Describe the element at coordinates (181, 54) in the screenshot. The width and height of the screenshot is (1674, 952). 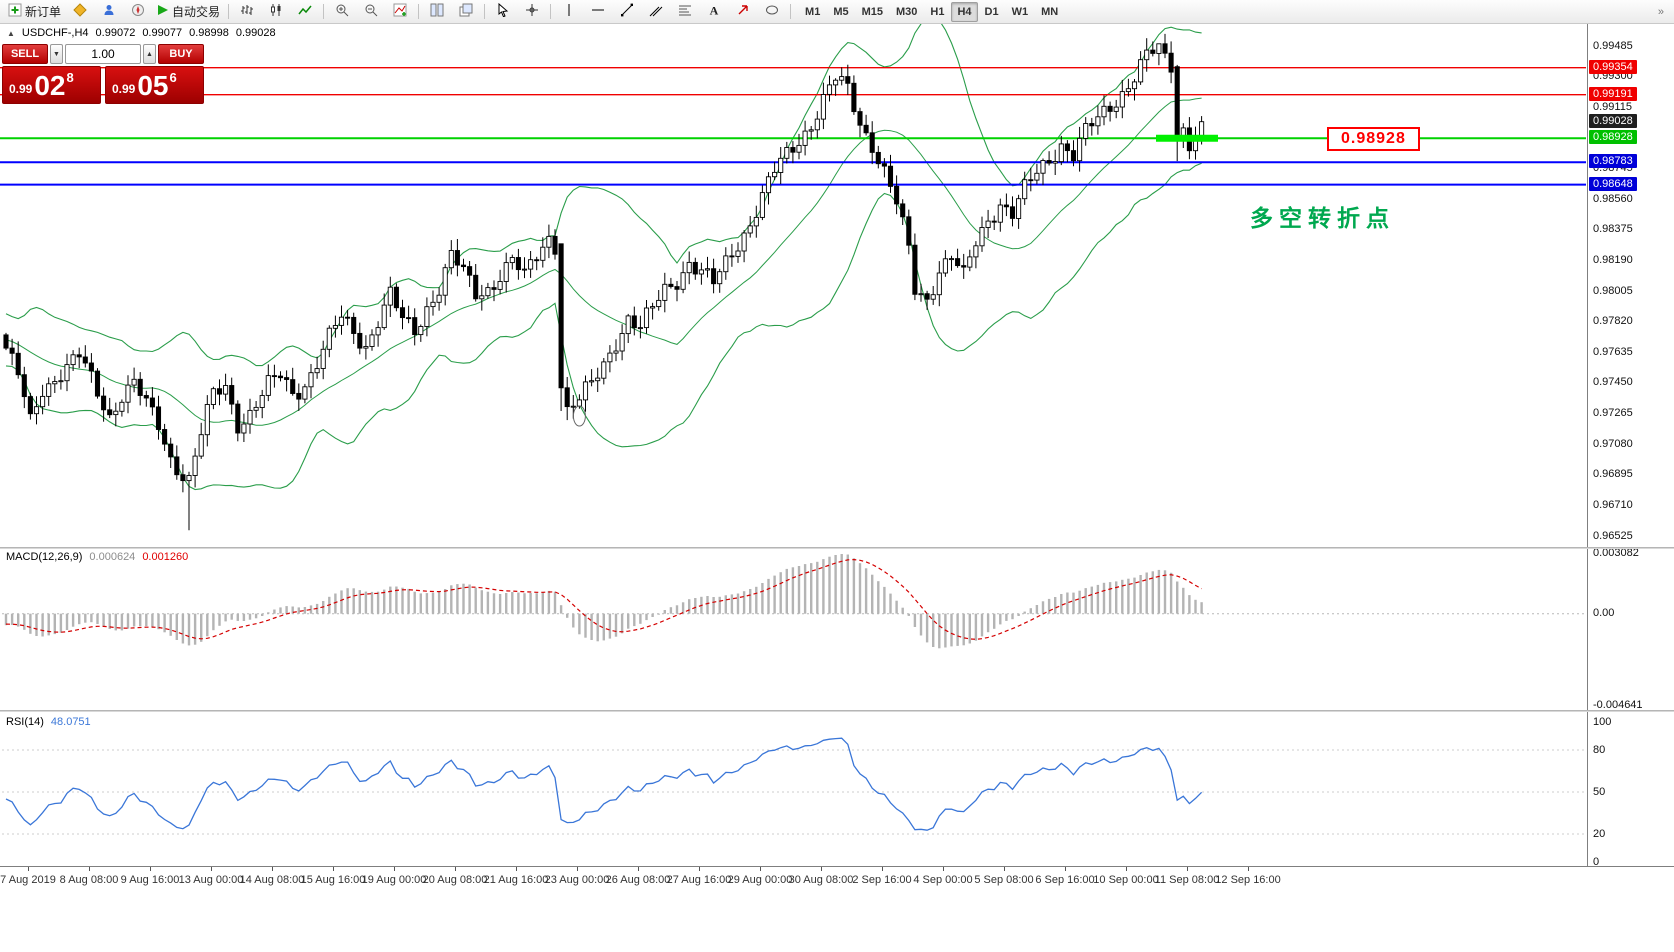
I see `buy-button: BUY` at that location.